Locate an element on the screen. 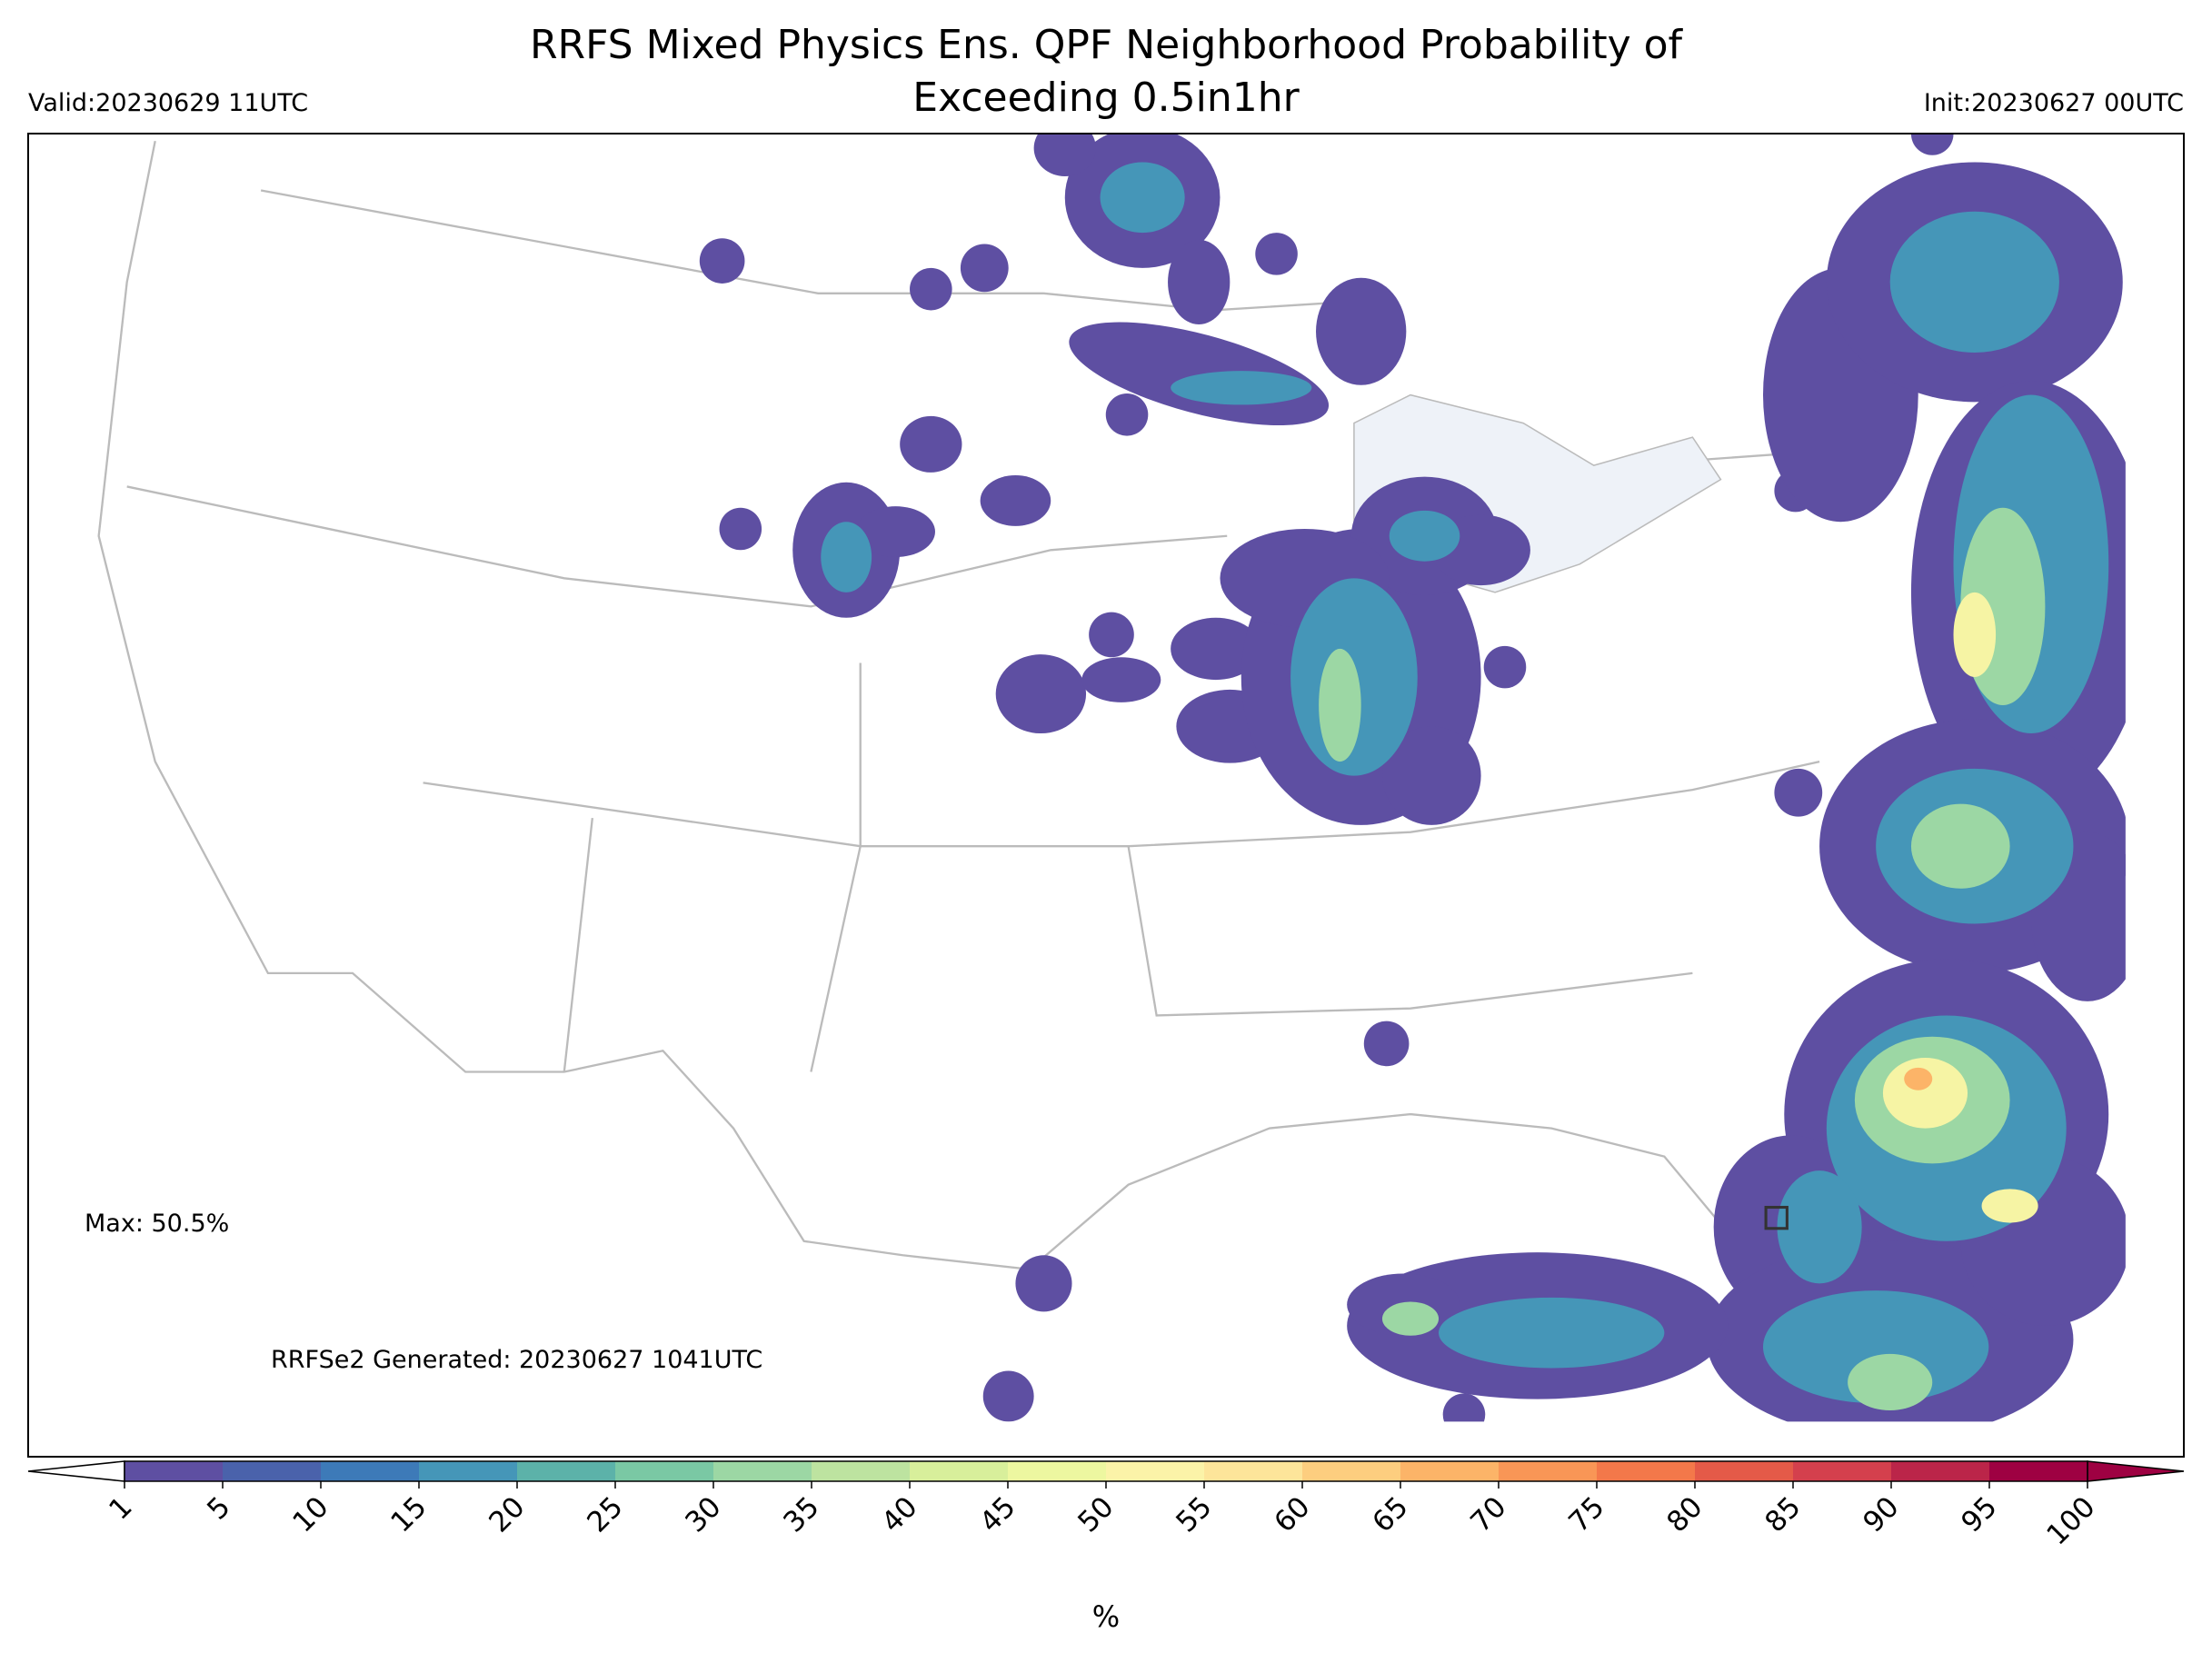 The image size is (2212, 1663). colorbar-under is located at coordinates (76, 1471).